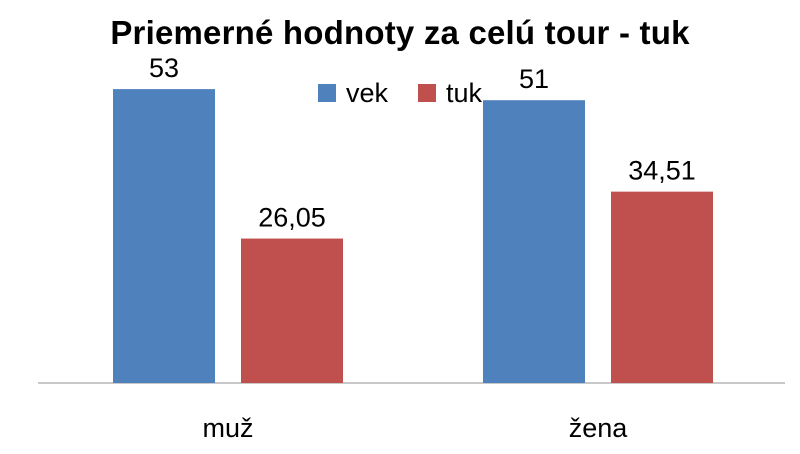  What do you see at coordinates (327, 93) in the screenshot?
I see `legend-swatch-vek` at bounding box center [327, 93].